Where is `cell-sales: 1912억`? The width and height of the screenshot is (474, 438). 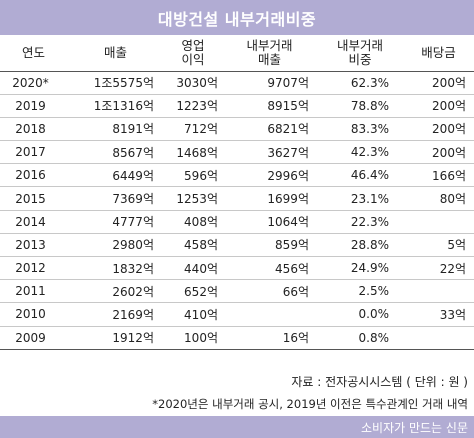
cell-sales: 1912억 is located at coordinates (115, 338).